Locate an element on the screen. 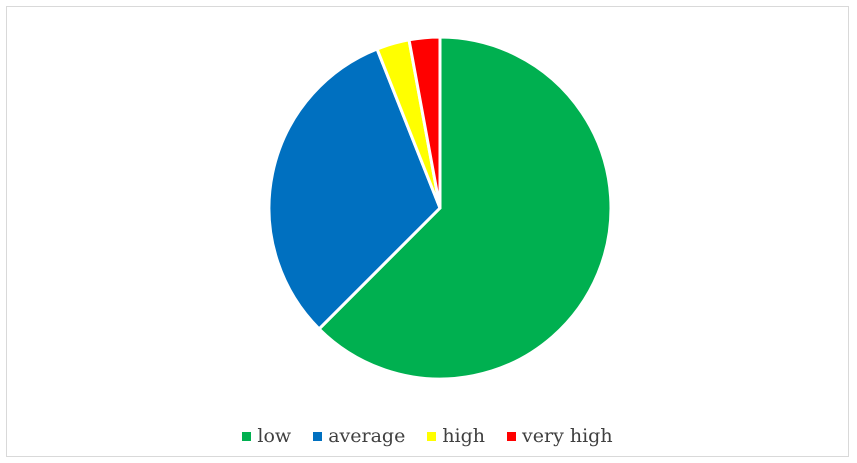  legend: low average high very high is located at coordinates (427, 436).